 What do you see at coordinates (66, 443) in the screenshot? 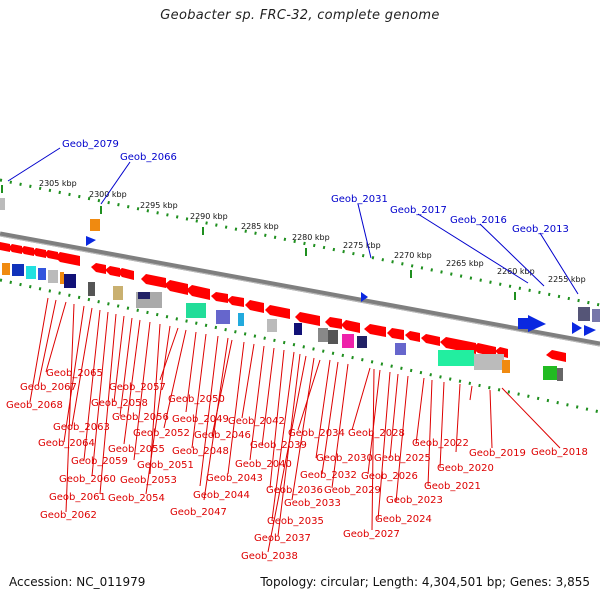
I see `gene-label-red: Geob_2064` at bounding box center [66, 443].